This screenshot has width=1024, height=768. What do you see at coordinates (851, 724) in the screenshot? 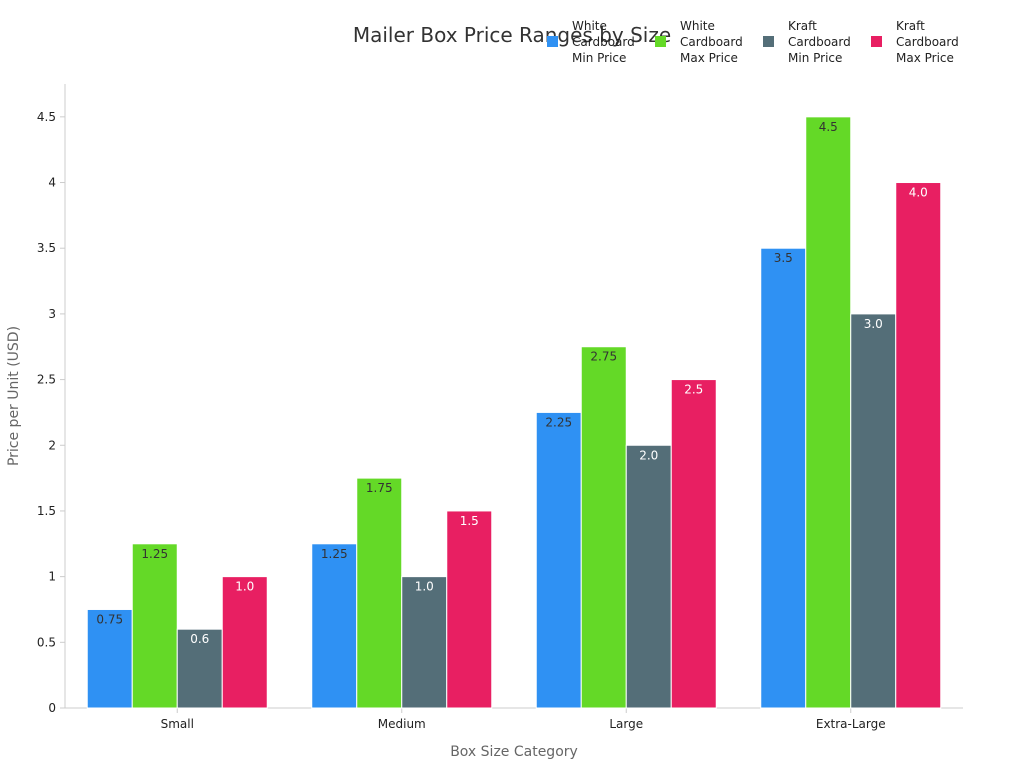
I see `x-tick-label: Extra-Large` at bounding box center [851, 724].